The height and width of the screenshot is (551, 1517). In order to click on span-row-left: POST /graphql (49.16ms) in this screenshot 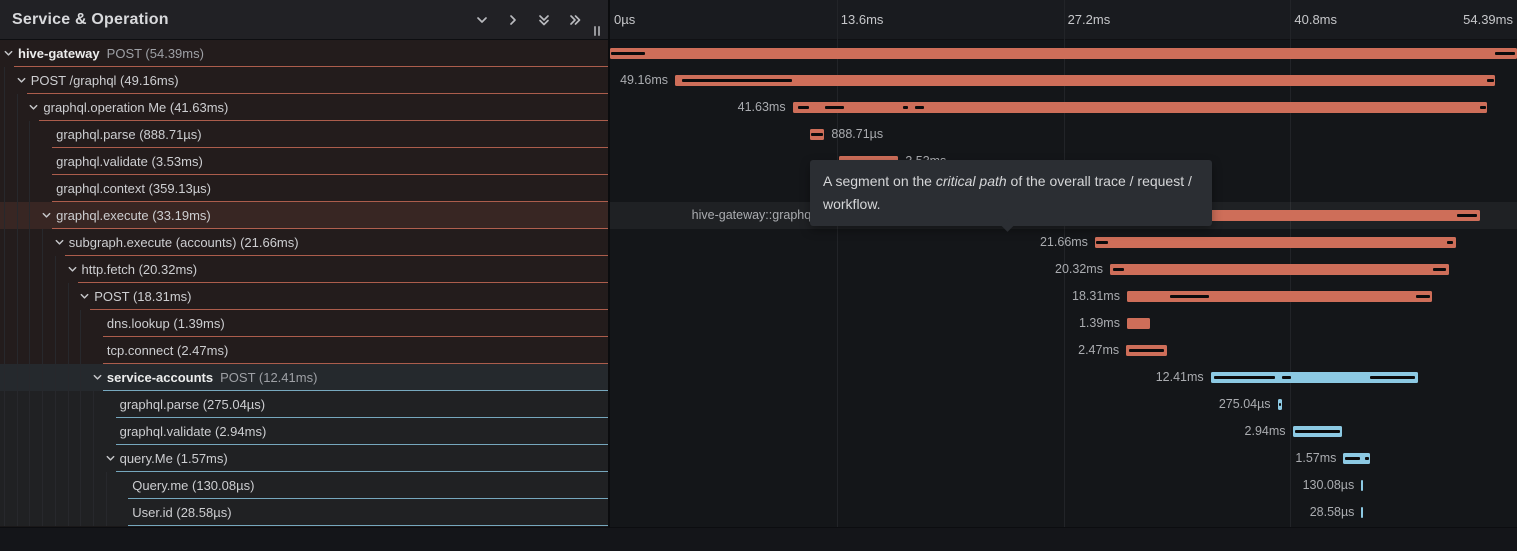, I will do `click(304, 80)`.